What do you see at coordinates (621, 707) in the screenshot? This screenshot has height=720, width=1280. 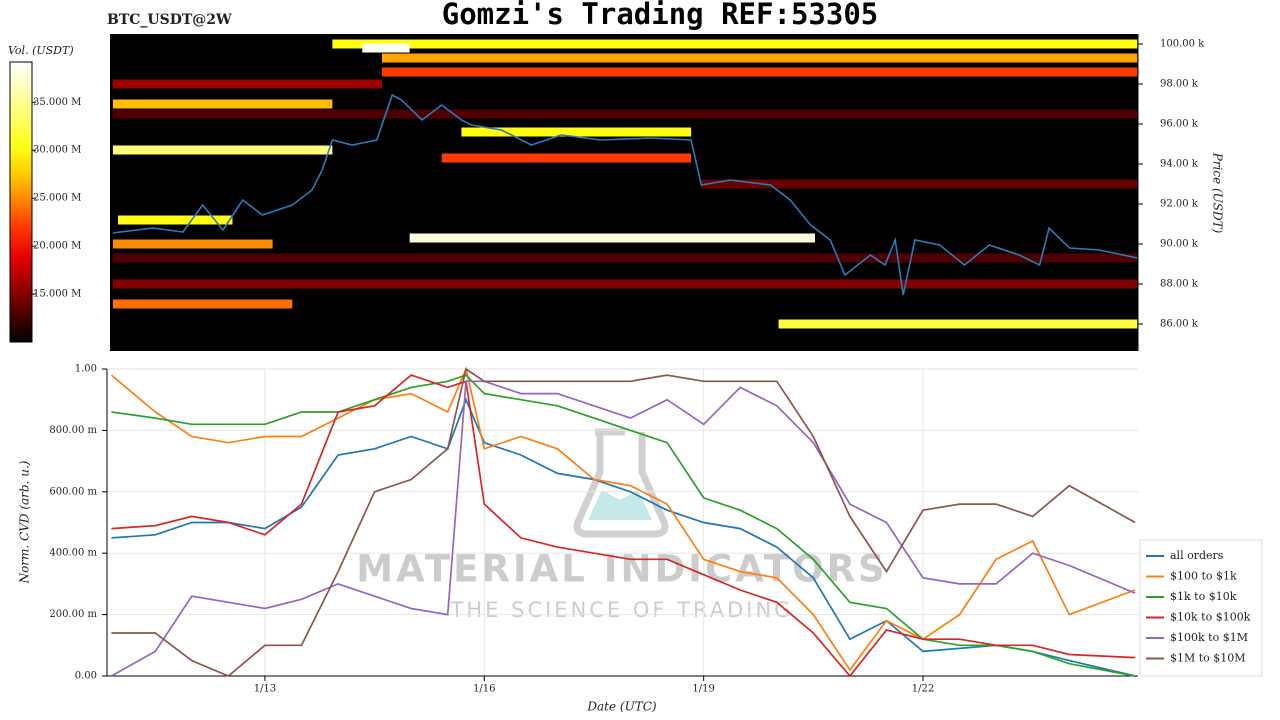 I see `x-axis-label: Date (UTC)` at bounding box center [621, 707].